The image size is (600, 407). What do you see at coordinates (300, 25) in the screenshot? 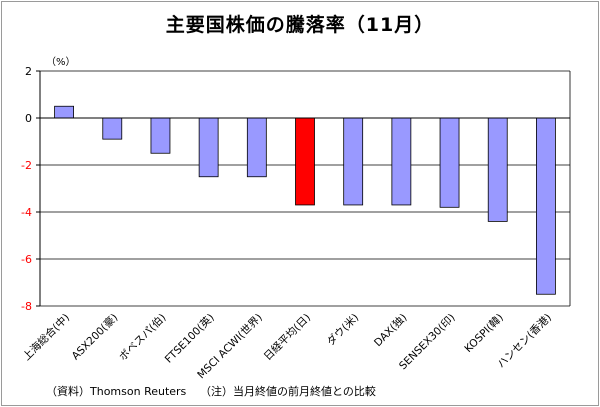
I see `chart-title: 主要国株価の騰落率（11月）` at bounding box center [300, 25].